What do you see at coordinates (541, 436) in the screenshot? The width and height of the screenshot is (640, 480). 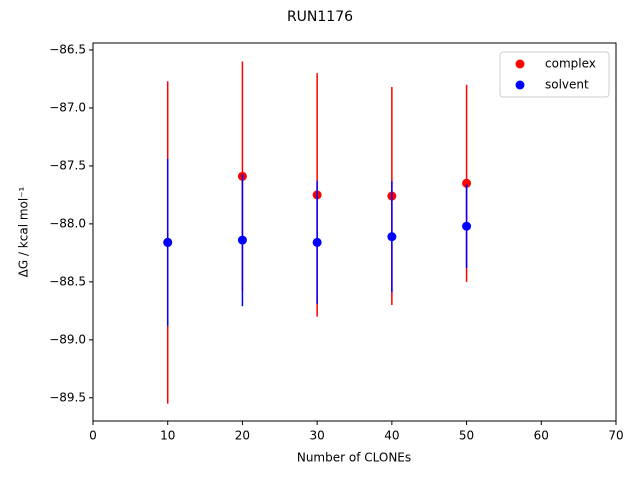 I see `x-tick-label: 60` at bounding box center [541, 436].